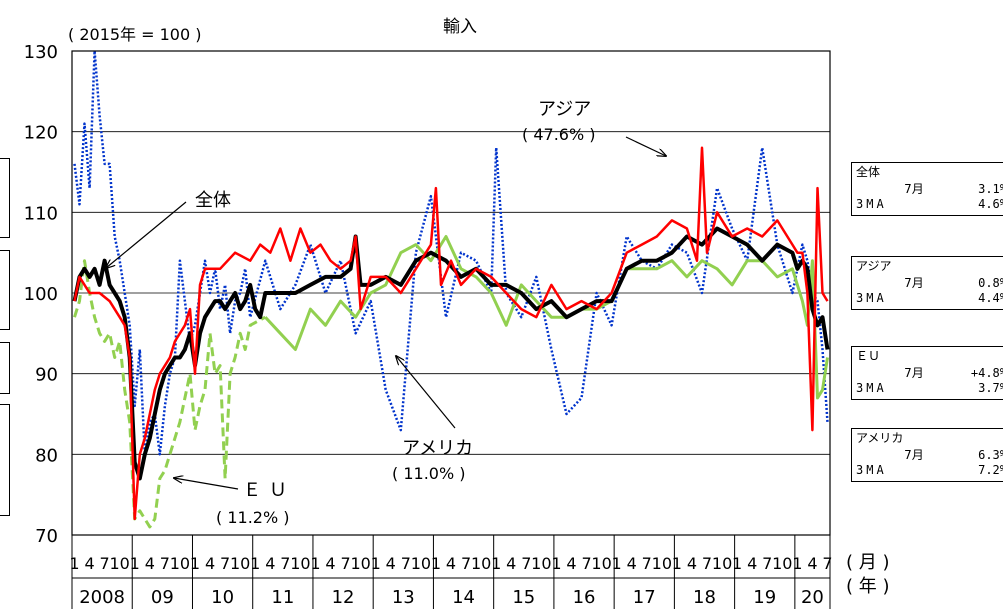 This screenshot has height=609, width=1003. Describe the element at coordinates (46, 375) in the screenshot. I see `y-tick-label: 90` at that location.